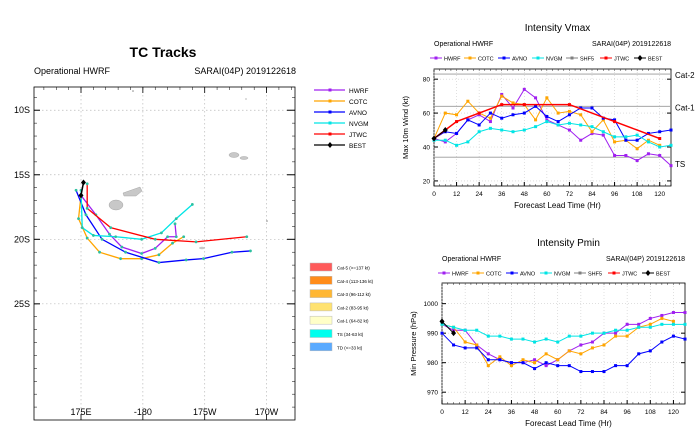  I want to click on y-tick-label: 40, so click(427, 148).